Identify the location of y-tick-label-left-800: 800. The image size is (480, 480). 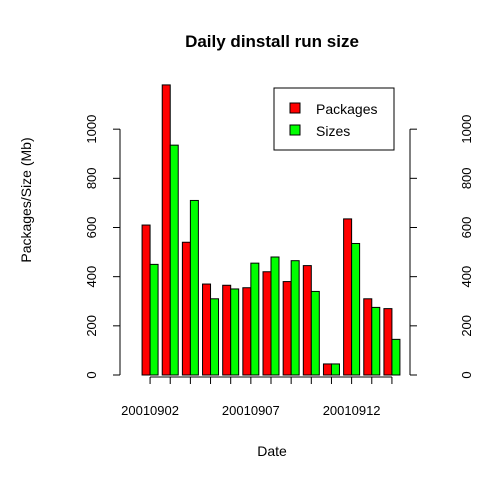
(91, 178).